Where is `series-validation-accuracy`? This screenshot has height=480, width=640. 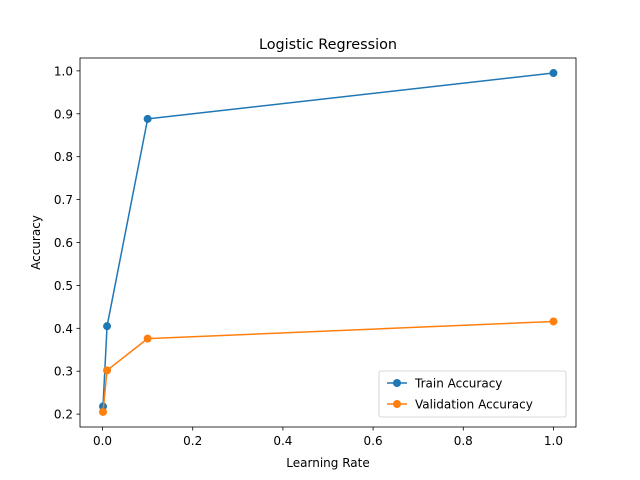 series-validation-accuracy is located at coordinates (328, 366).